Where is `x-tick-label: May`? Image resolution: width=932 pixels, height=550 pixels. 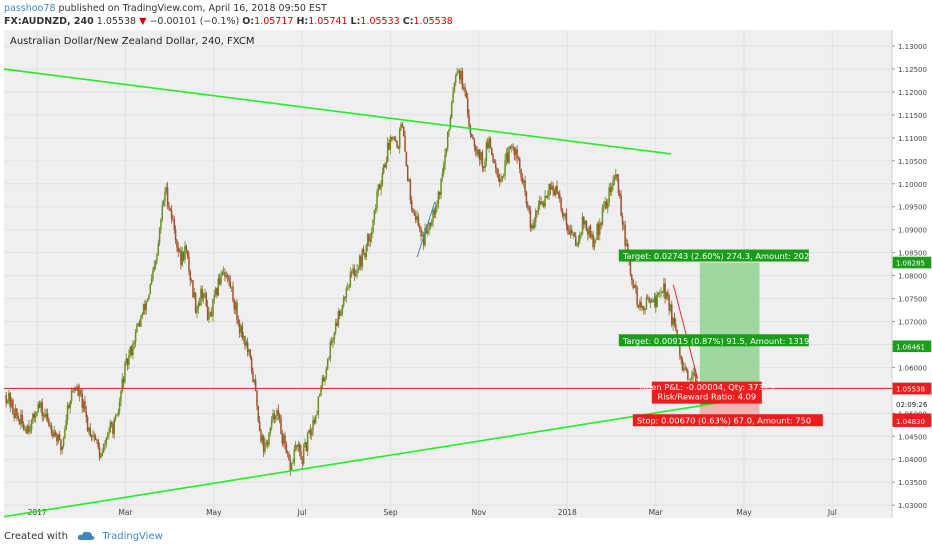 x-tick-label: May is located at coordinates (744, 512).